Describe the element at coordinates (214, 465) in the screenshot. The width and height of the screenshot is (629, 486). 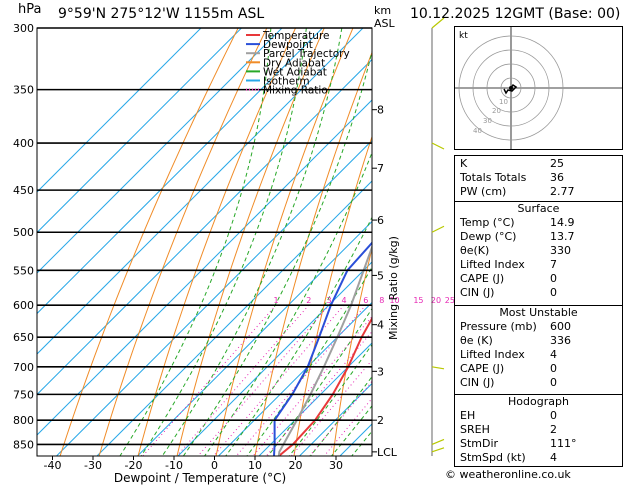
I see `temperature-tick-label: 0` at that location.